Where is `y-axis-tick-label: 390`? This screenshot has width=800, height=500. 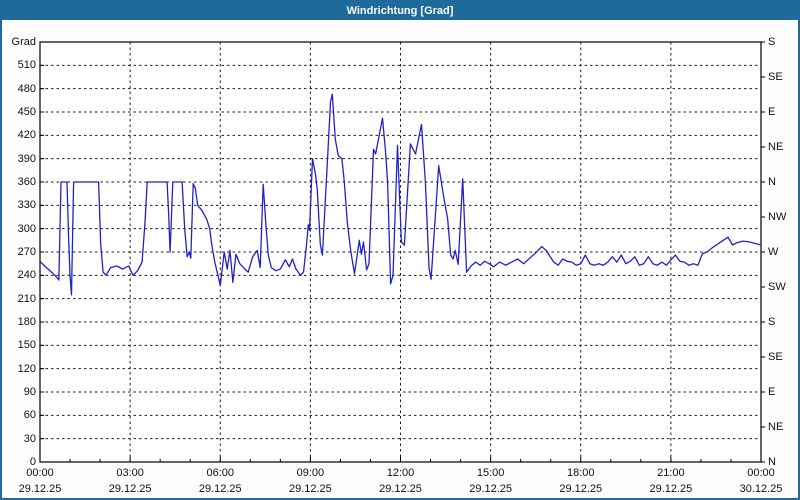
y-axis-tick-label: 390 is located at coordinates (26, 158).